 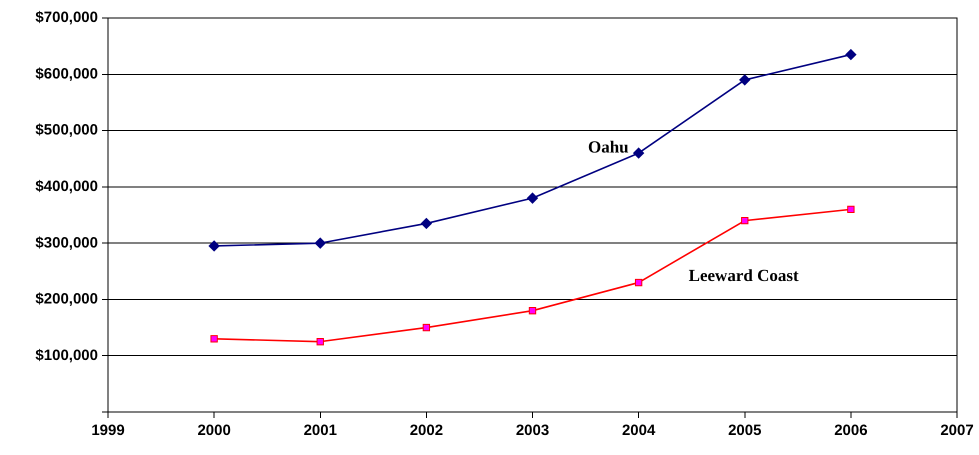 What do you see at coordinates (533, 431) in the screenshot?
I see `x-tick-label: 2003` at bounding box center [533, 431].